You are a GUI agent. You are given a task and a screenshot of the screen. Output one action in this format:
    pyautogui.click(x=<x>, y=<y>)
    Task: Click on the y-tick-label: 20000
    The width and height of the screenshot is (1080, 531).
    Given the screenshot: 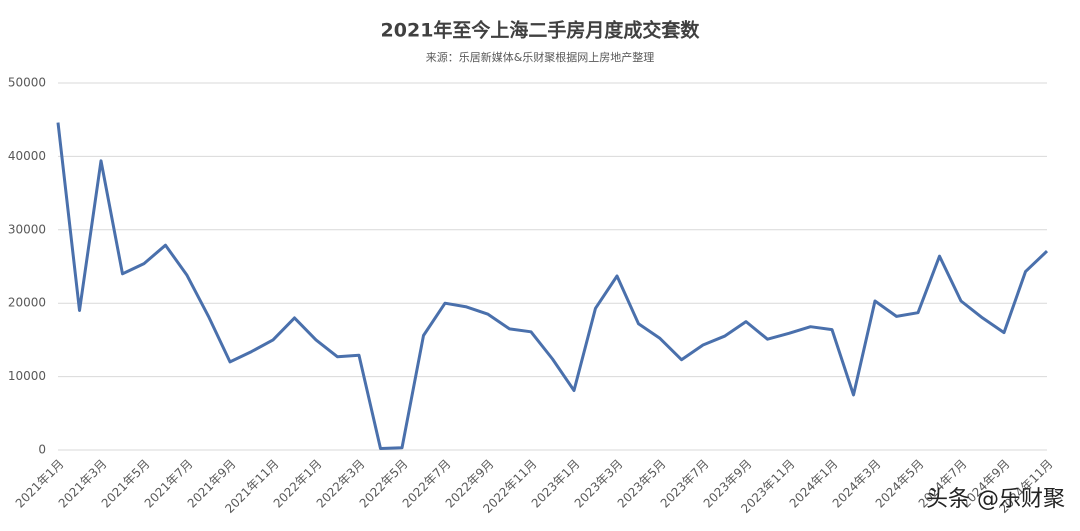 What is the action you would take?
    pyautogui.click(x=27, y=303)
    